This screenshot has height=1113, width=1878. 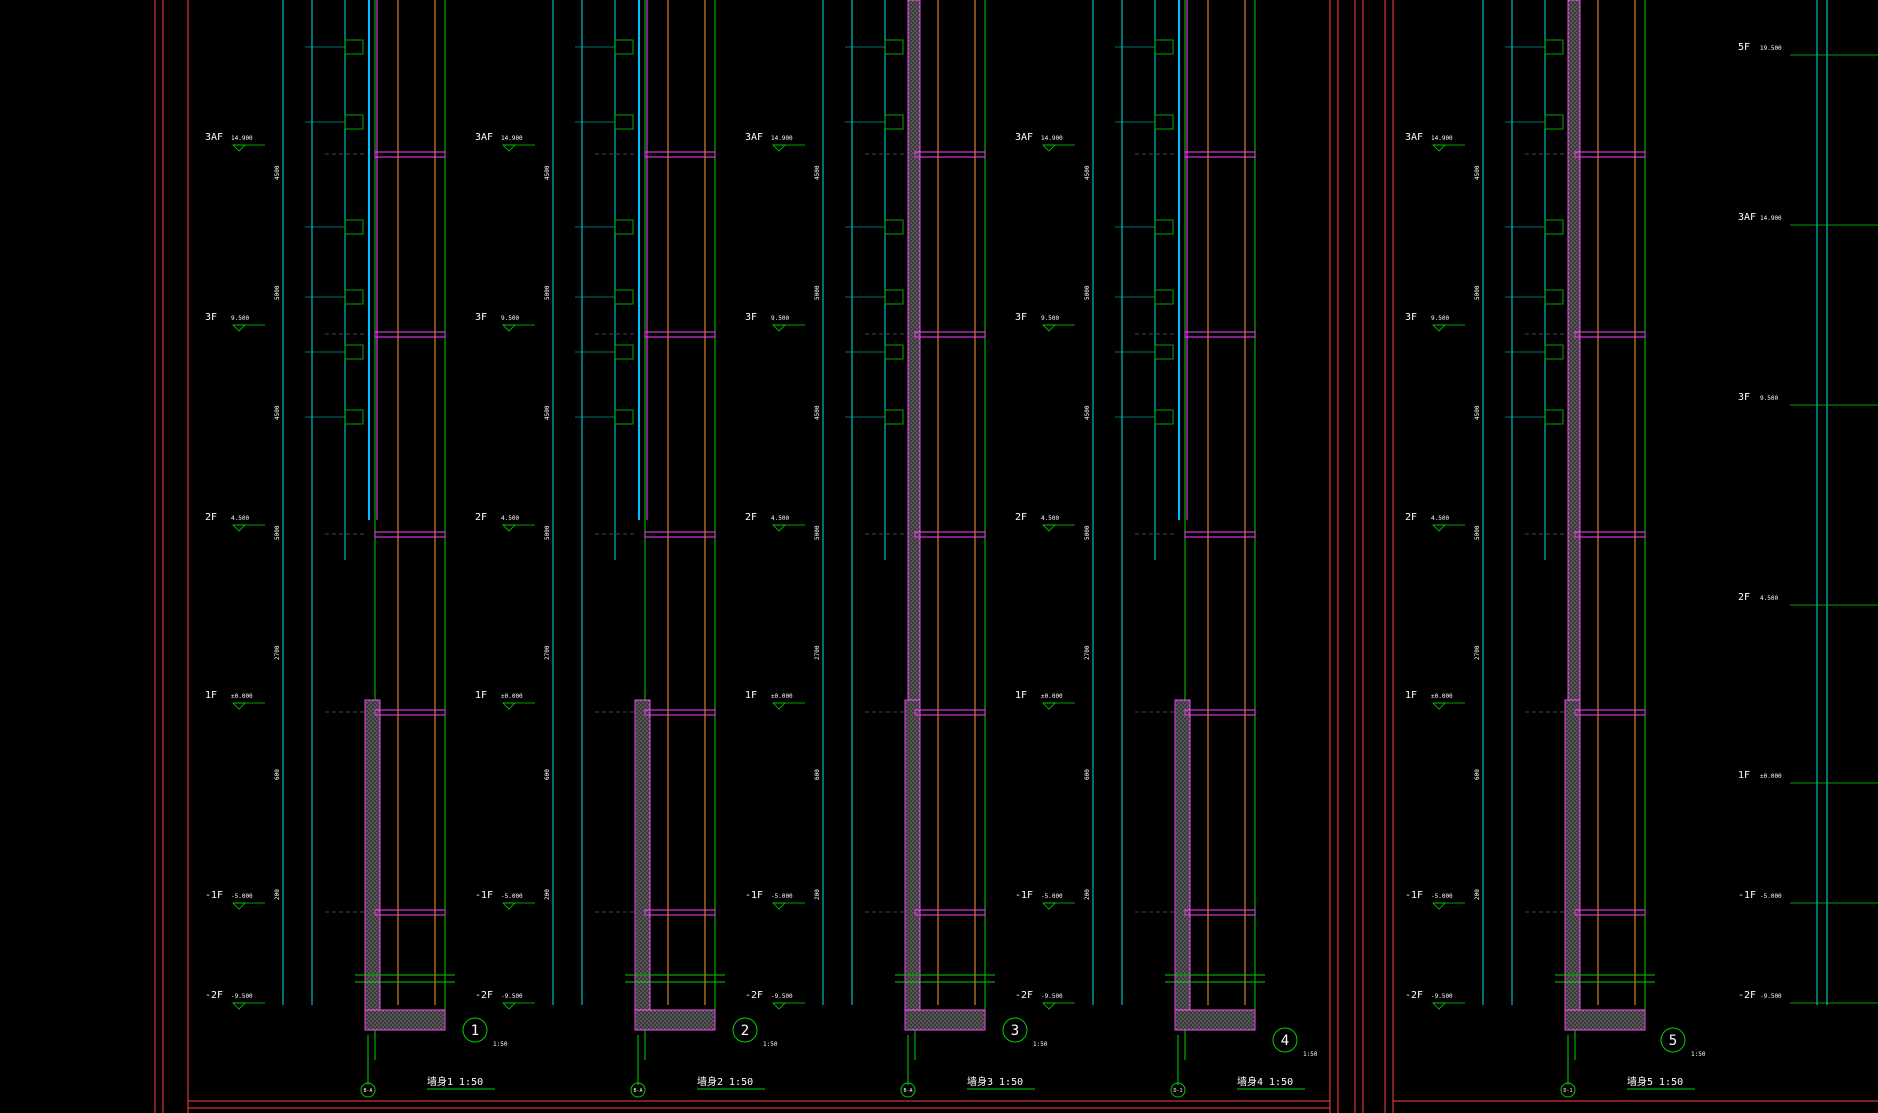 I want to click on section-title: 墙身1 1:50, so click(x=455, y=1081).